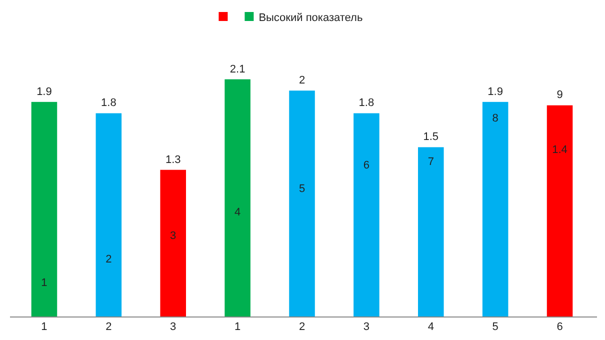 Image resolution: width=605 pixels, height=340 pixels. Describe the element at coordinates (559, 327) in the screenshot. I see `x-tick-label: 6` at that location.